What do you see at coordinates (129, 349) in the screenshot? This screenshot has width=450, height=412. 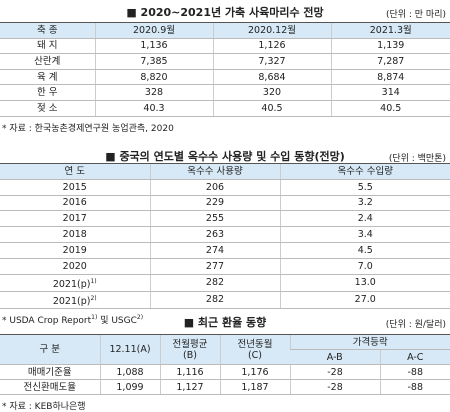 I see `header-cell: 12.11(A)` at bounding box center [129, 349].